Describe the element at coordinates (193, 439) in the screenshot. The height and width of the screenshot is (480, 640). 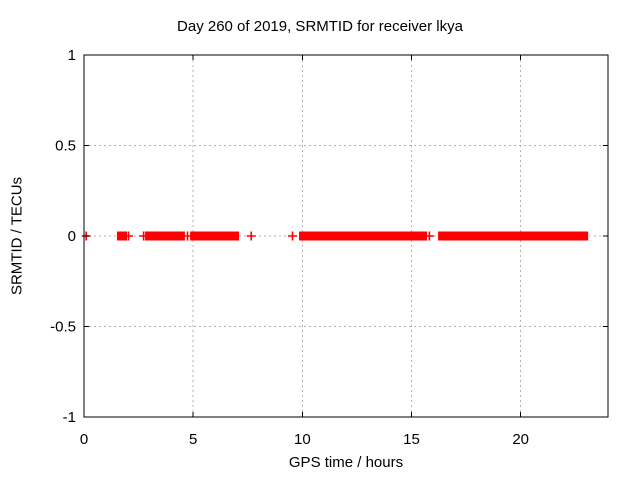
I see `x-tick-label: 5` at that location.